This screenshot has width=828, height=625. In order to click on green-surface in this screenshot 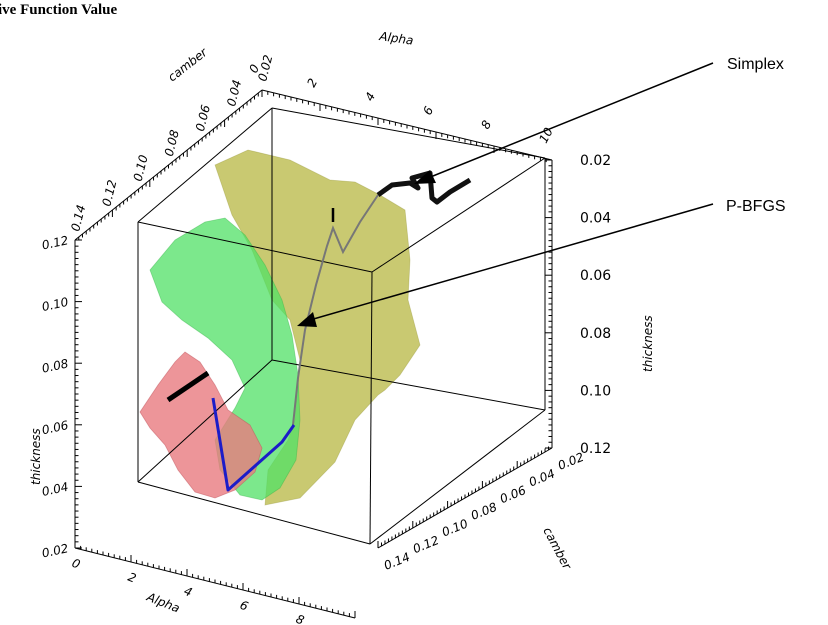, I will do `click(225, 359)`.